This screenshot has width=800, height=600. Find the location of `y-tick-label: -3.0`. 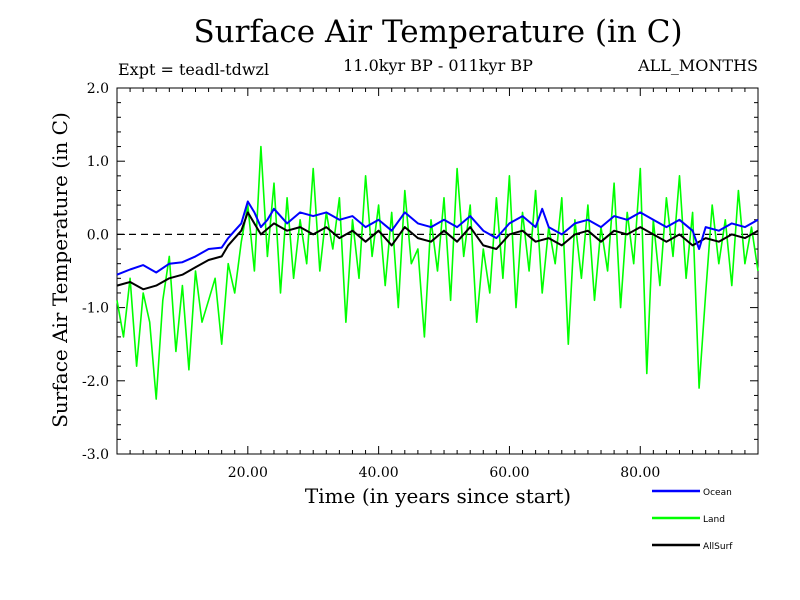

y-tick-label: -3.0 is located at coordinates (95, 455).